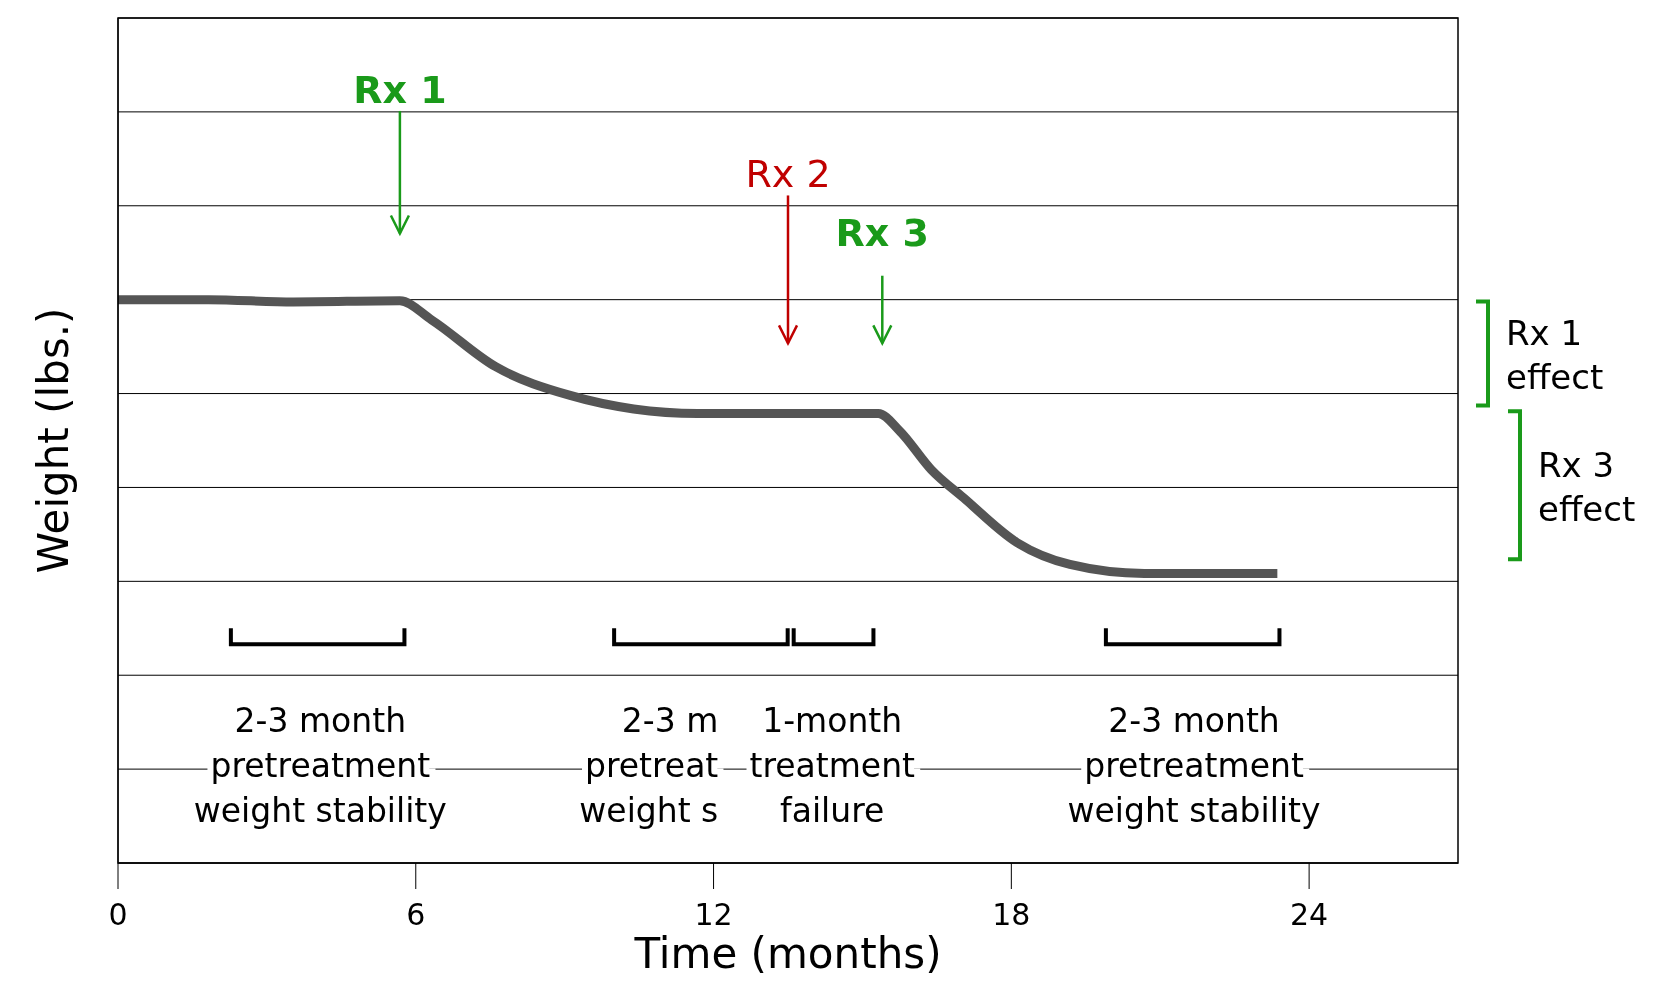 This screenshot has height=993, width=1678. Describe the element at coordinates (1587, 487) in the screenshot. I see `text: Rx 3 effect` at that location.